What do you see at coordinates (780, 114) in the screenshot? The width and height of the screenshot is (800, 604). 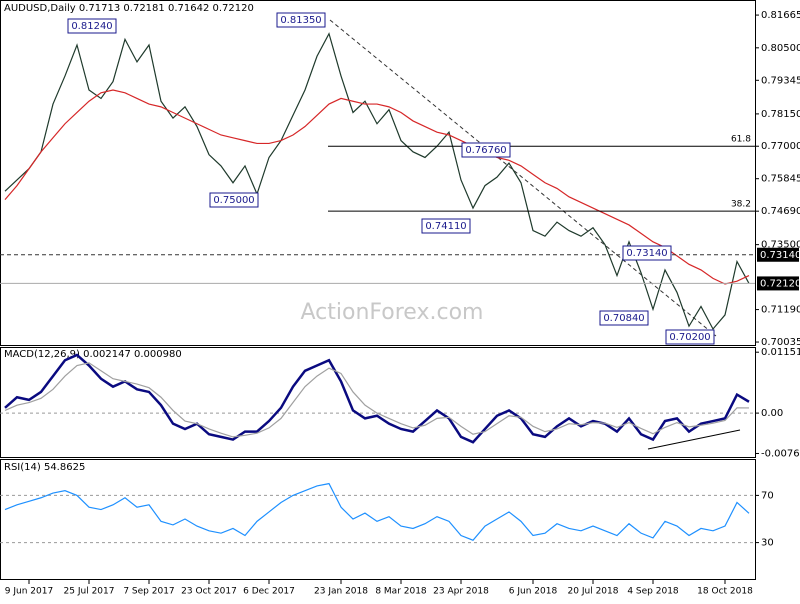 I see `y-tick-label: 0.78150` at bounding box center [780, 114].